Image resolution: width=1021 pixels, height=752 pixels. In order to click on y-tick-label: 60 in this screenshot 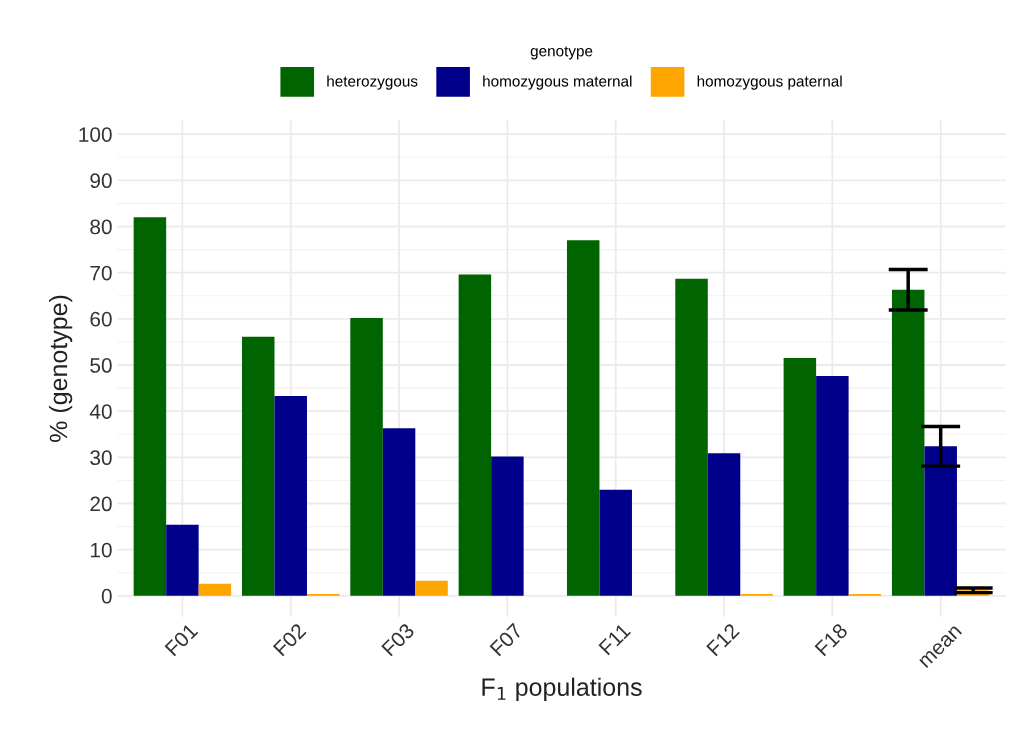, I will do `click(101, 319)`.